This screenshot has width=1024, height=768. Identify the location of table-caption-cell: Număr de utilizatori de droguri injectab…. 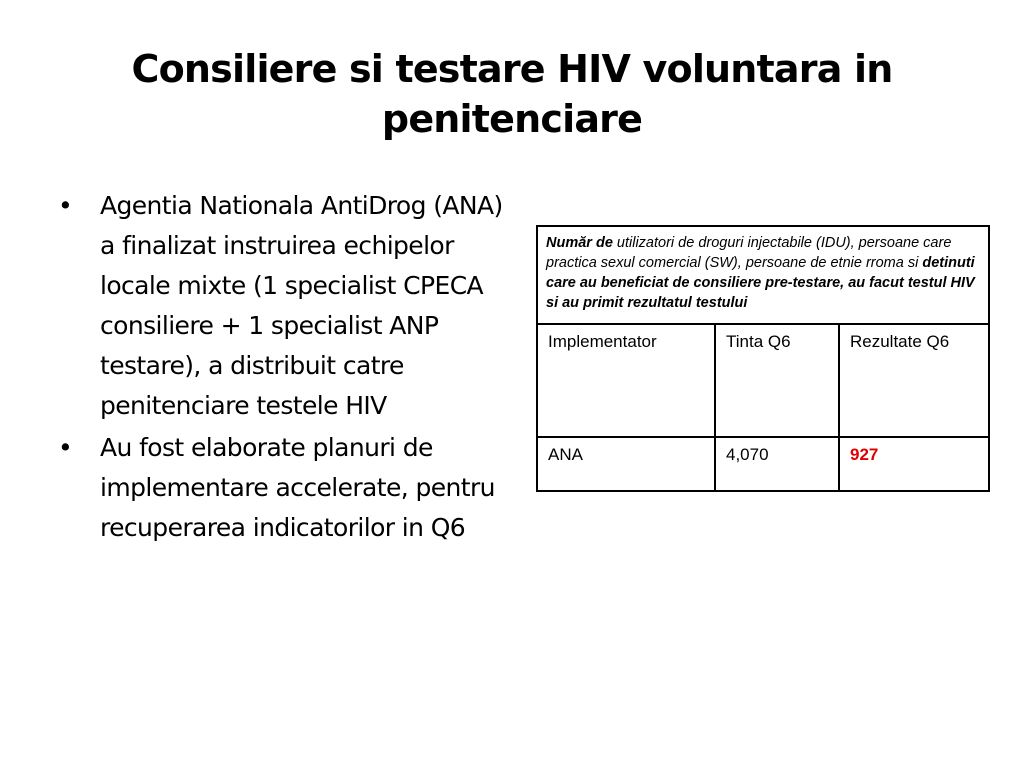
(763, 275).